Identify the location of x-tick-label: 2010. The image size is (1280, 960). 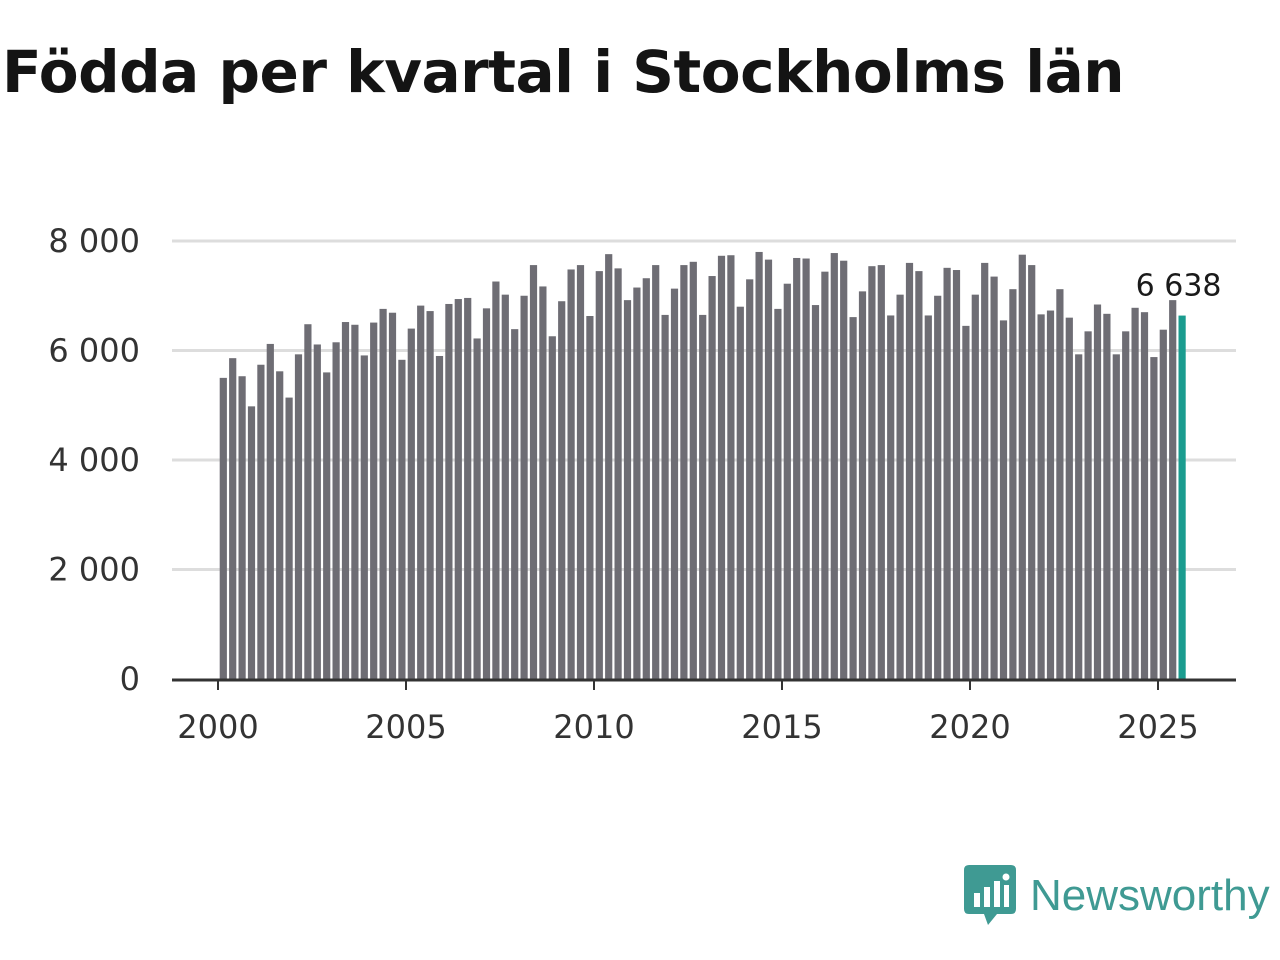
(593, 727).